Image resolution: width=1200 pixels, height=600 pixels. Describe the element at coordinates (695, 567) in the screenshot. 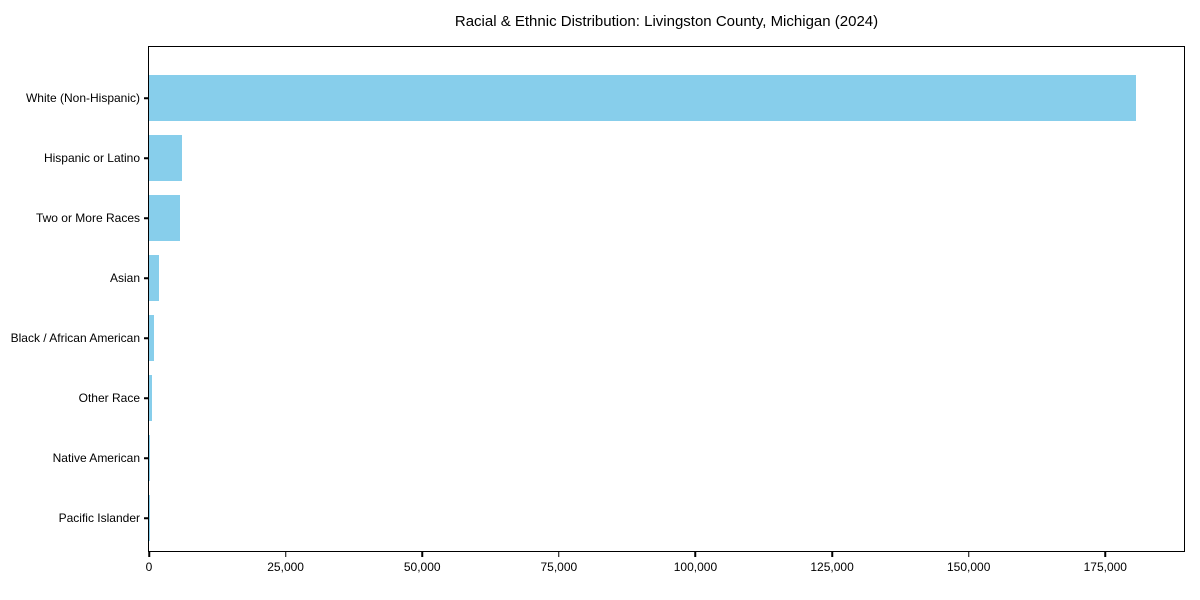

I see `x-tick-label: 100,000` at that location.